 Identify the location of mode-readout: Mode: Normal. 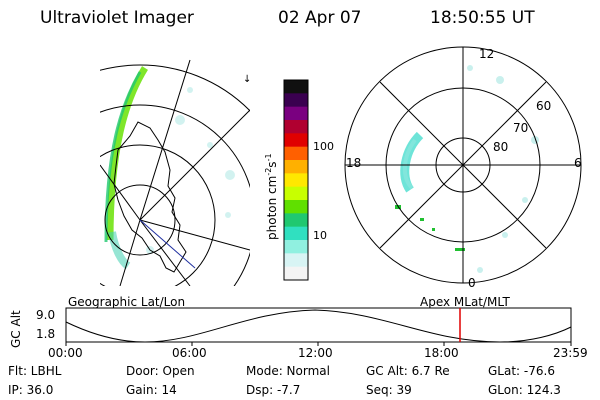
(288, 371).